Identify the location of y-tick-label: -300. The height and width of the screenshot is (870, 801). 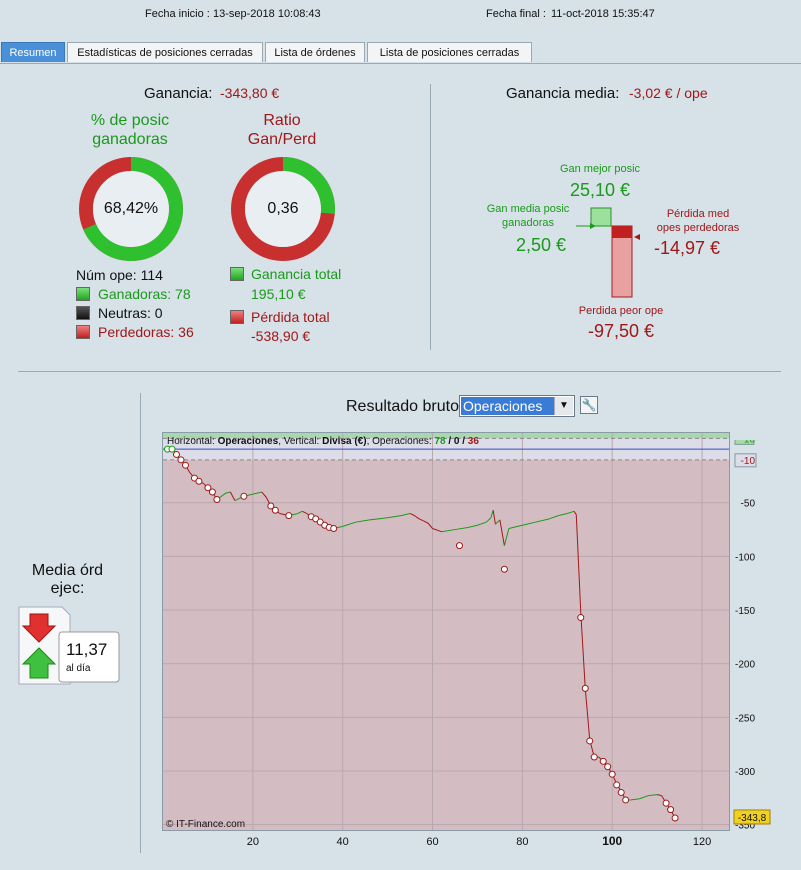
(745, 772).